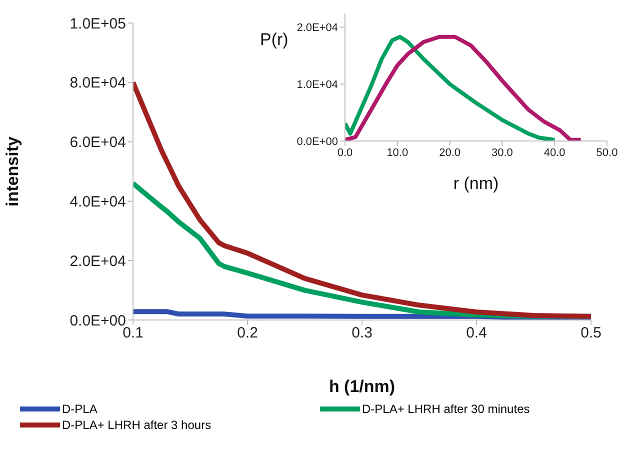 Image resolution: width=622 pixels, height=454 pixels. I want to click on x-tick-label: 50.0, so click(607, 152).